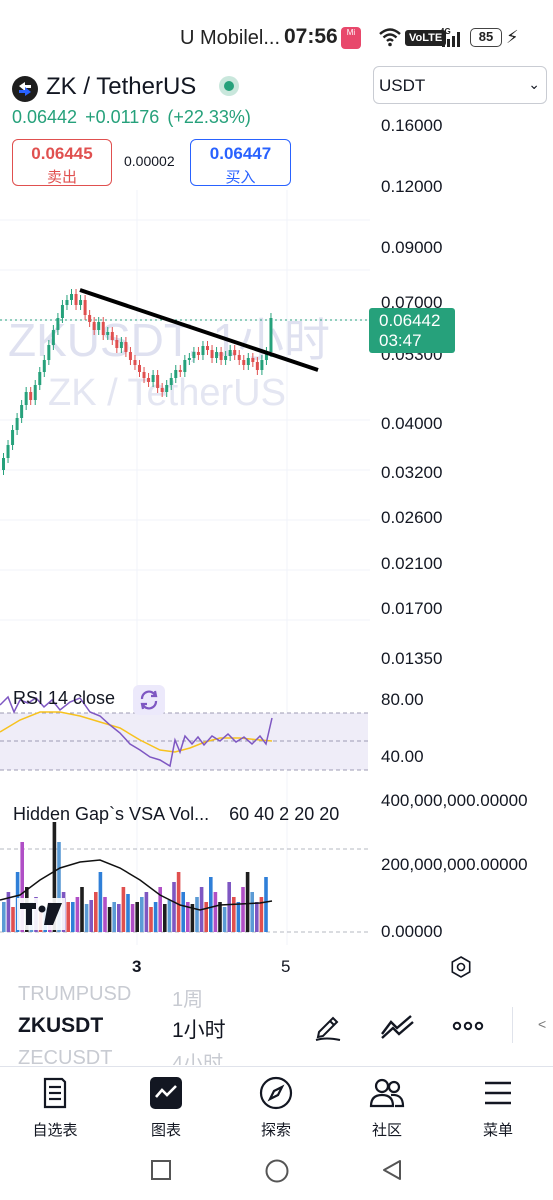  I want to click on price-axis-label: 0.03200, so click(412, 472).